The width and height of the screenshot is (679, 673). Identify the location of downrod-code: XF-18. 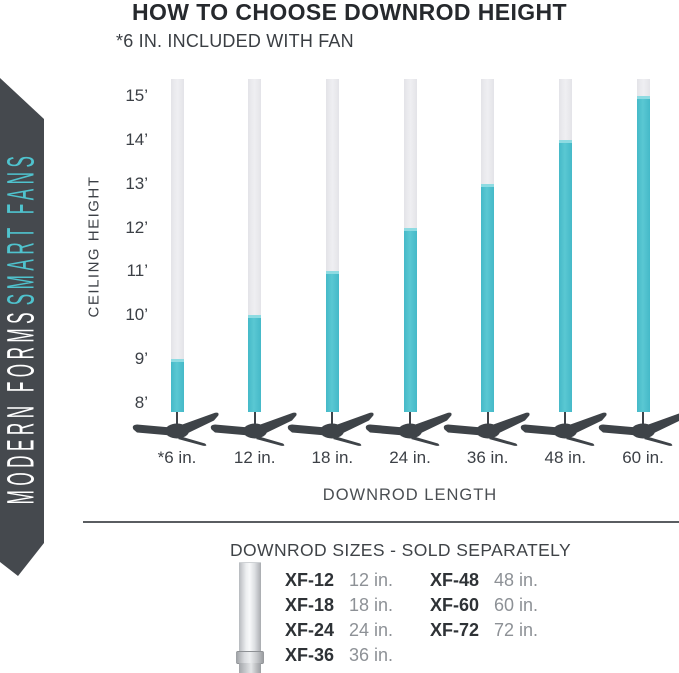
(310, 605).